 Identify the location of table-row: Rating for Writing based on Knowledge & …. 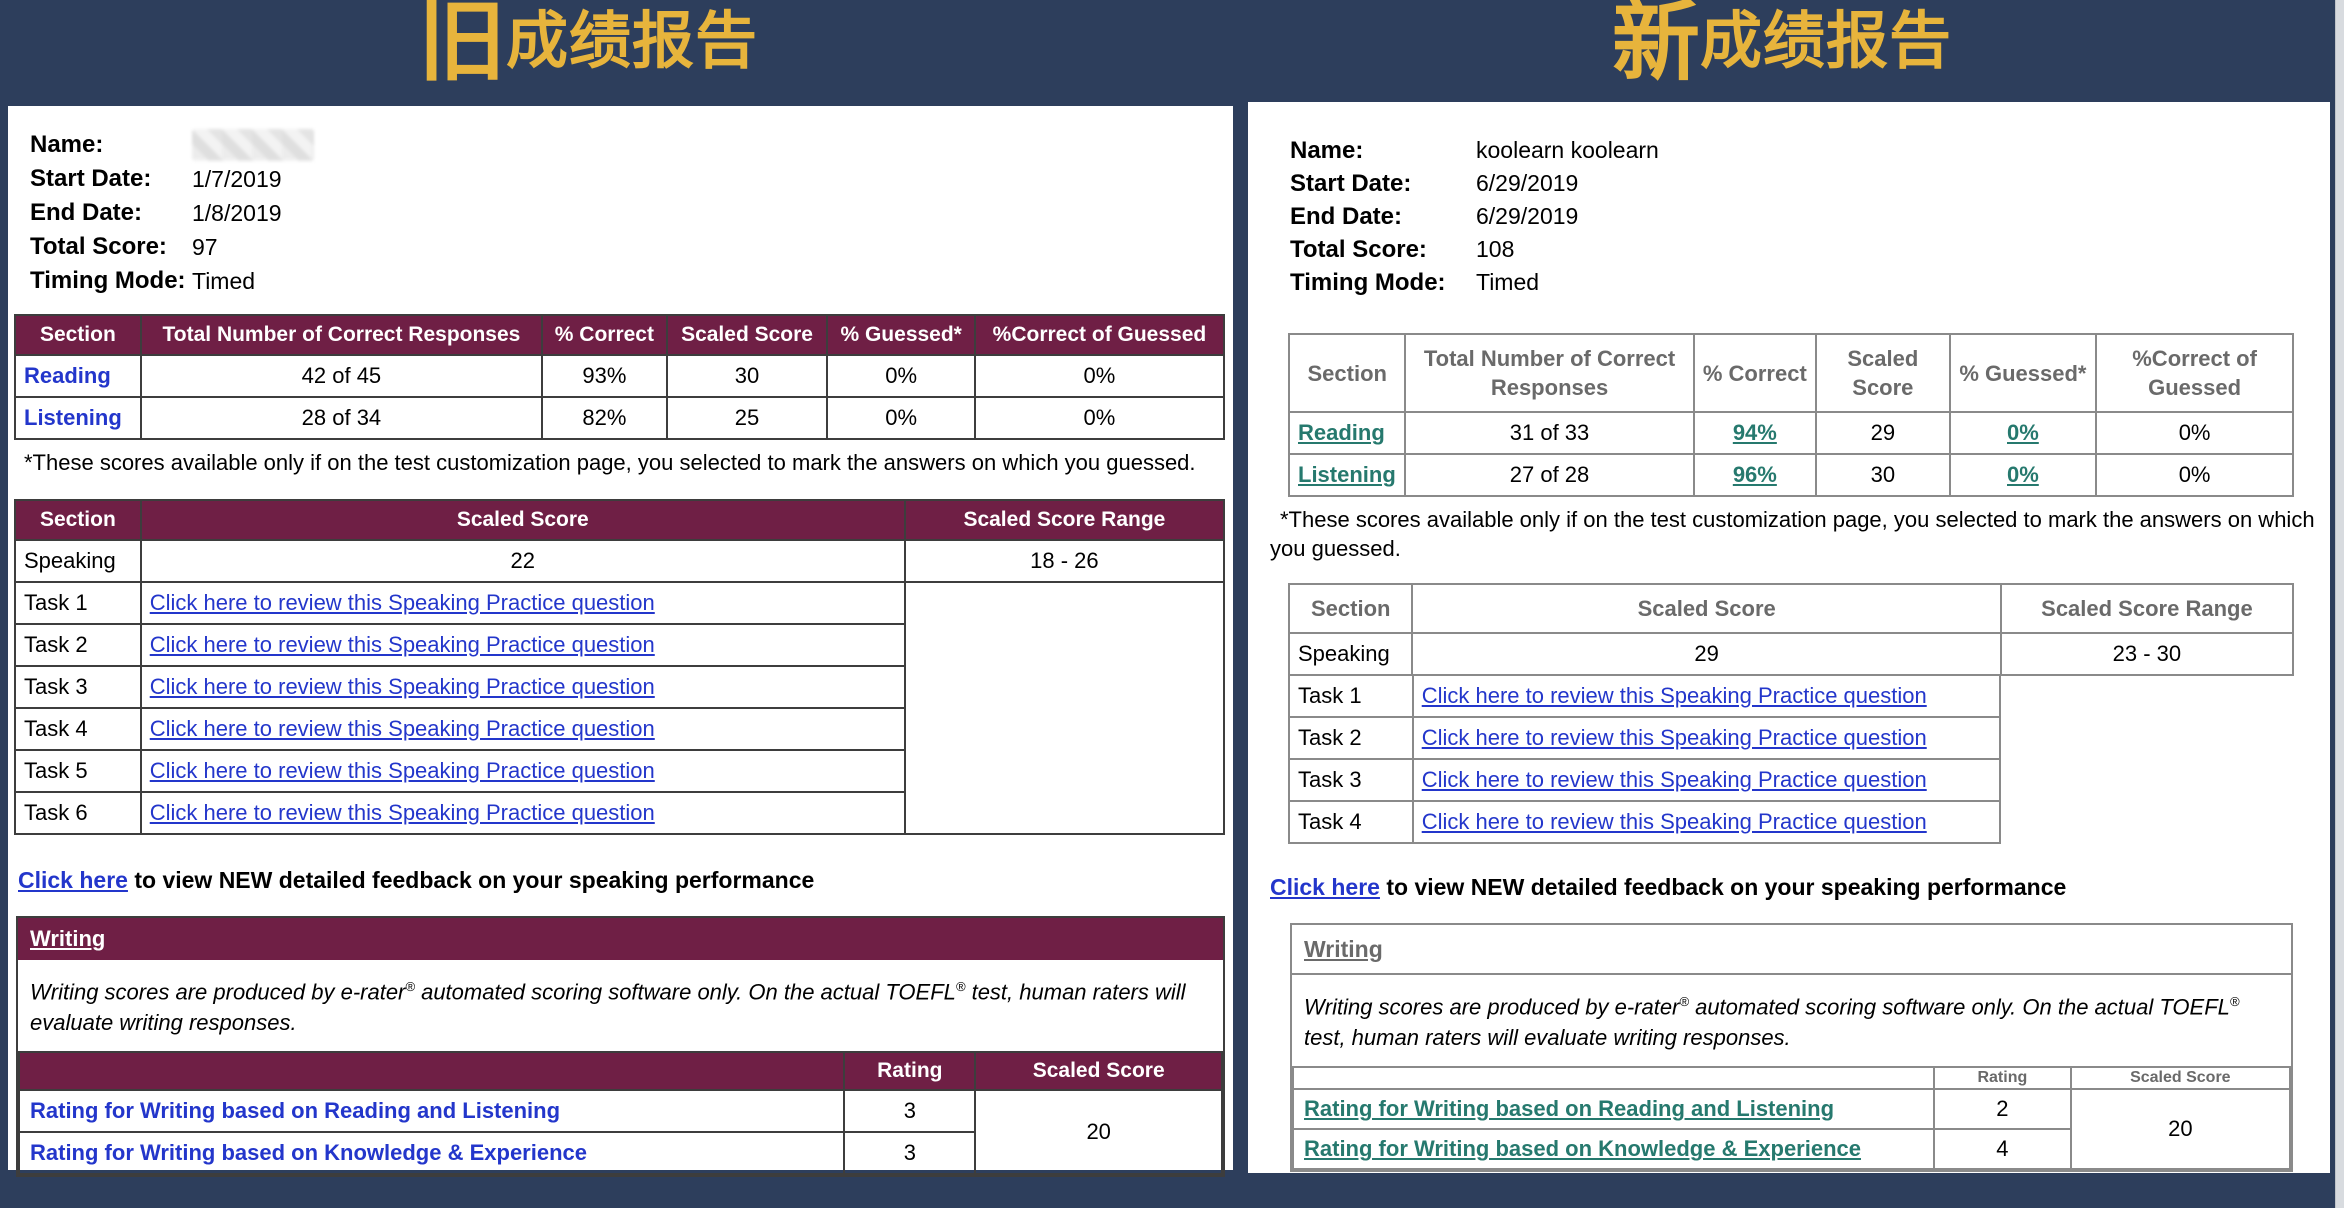
(619, 1153).